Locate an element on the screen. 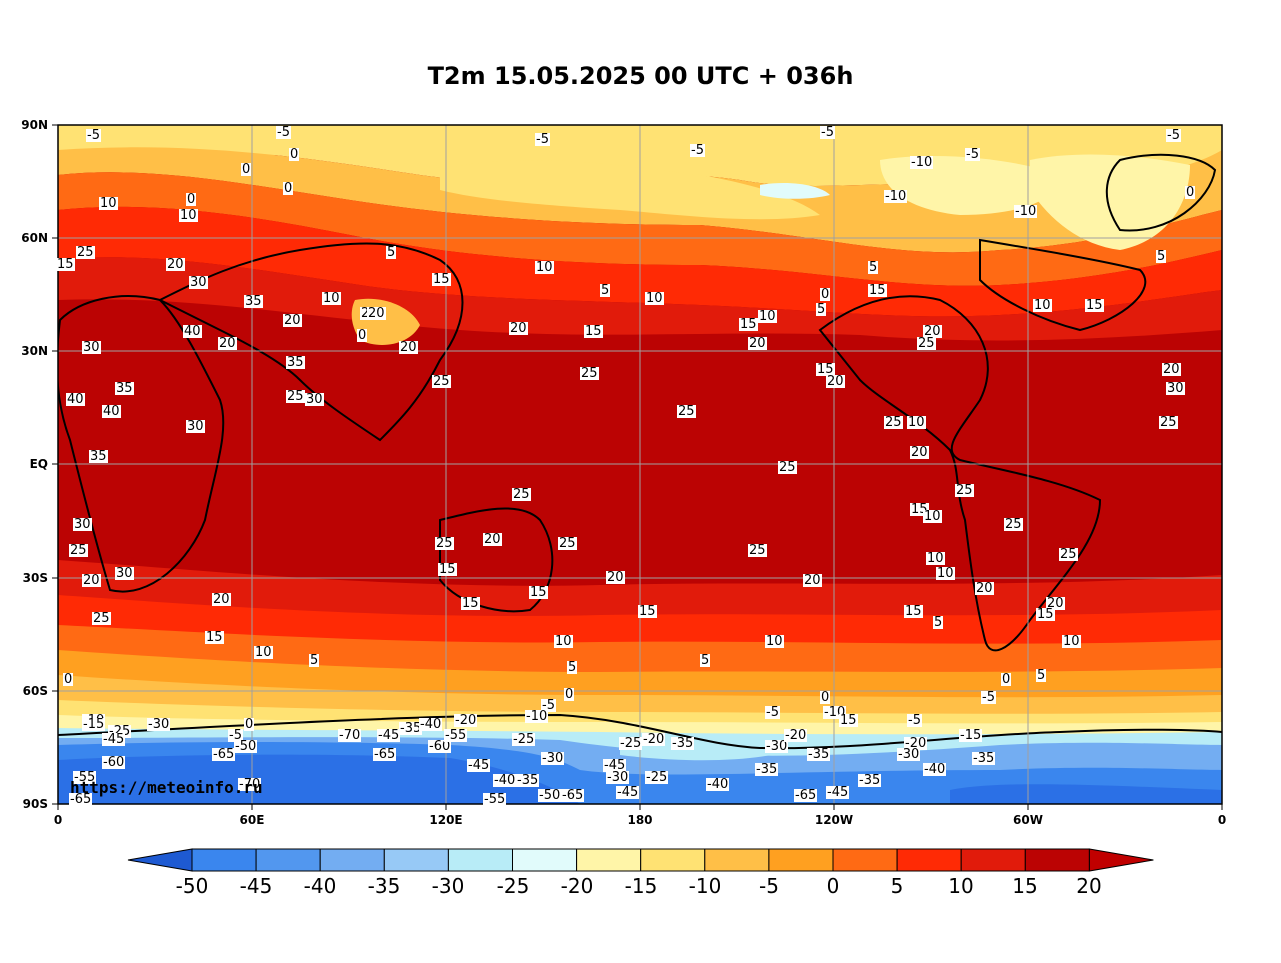 Image resolution: width=1281 pixels, height=963 pixels. lon-label-60w: 60W is located at coordinates (1028, 820).